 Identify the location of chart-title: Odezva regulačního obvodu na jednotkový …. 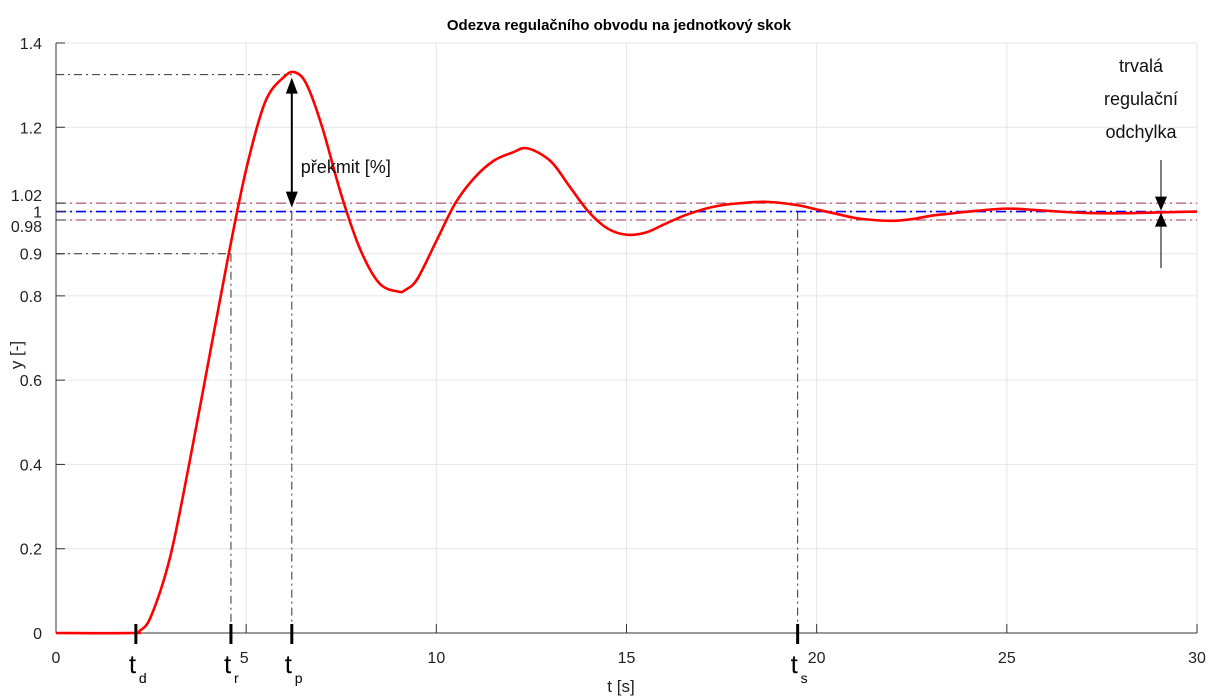
(619, 25).